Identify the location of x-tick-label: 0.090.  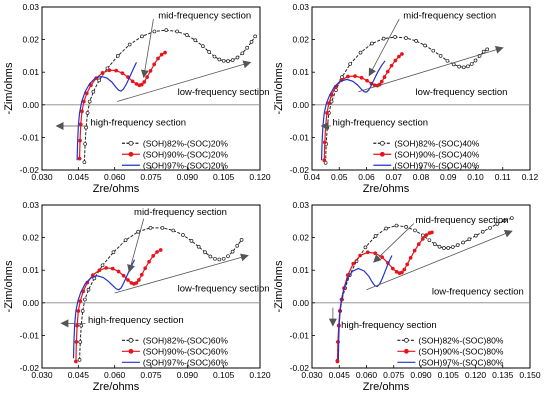
(188, 375).